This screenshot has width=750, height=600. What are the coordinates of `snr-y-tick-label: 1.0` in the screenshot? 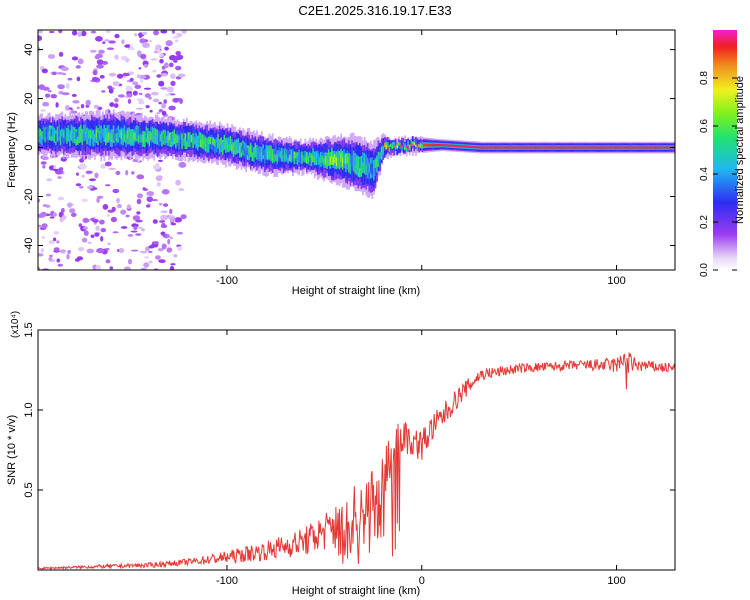 It's located at (29, 409).